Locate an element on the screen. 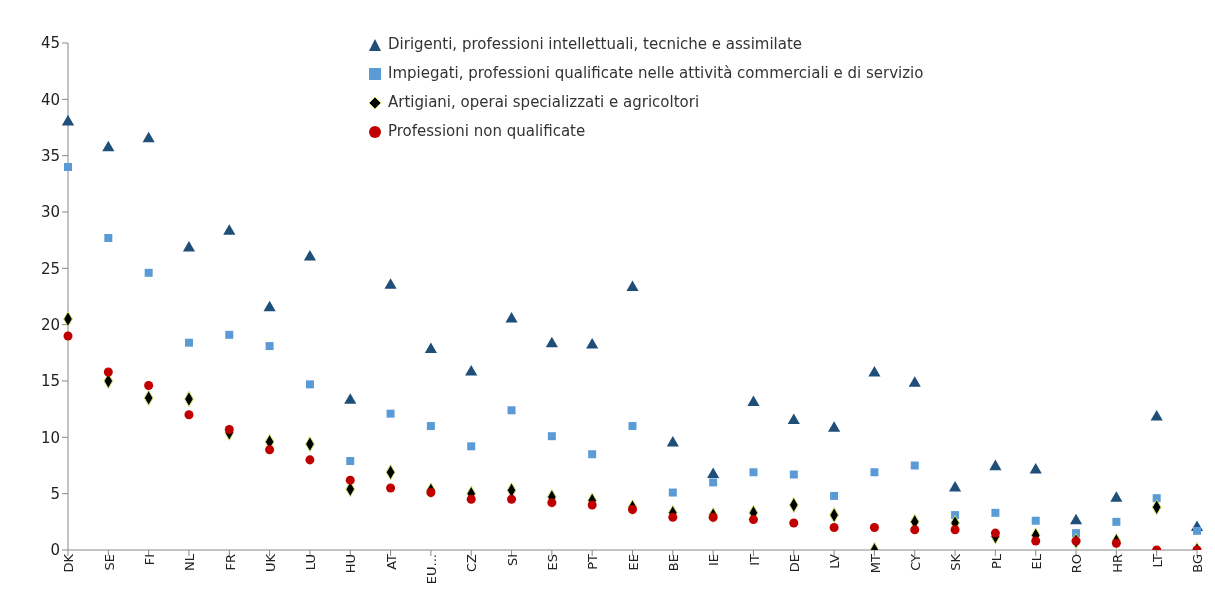 Image resolution: width=1215 pixels, height=608 pixels. x-tick-label: PL is located at coordinates (996, 561).